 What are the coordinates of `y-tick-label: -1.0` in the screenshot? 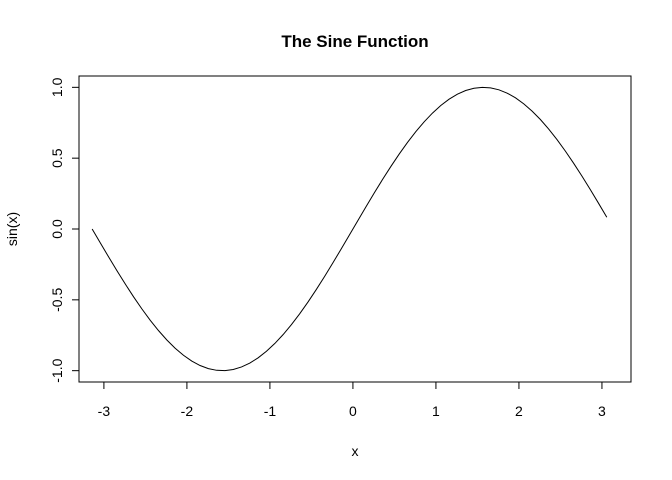 It's located at (57, 370).